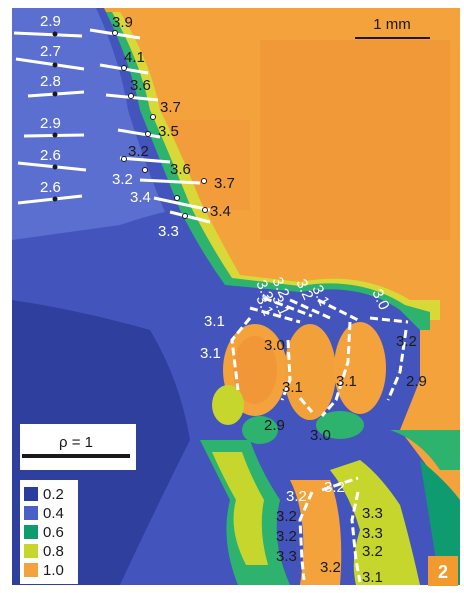 The image size is (464, 593). I want to click on upper-left-ticks, so click(50, 118).